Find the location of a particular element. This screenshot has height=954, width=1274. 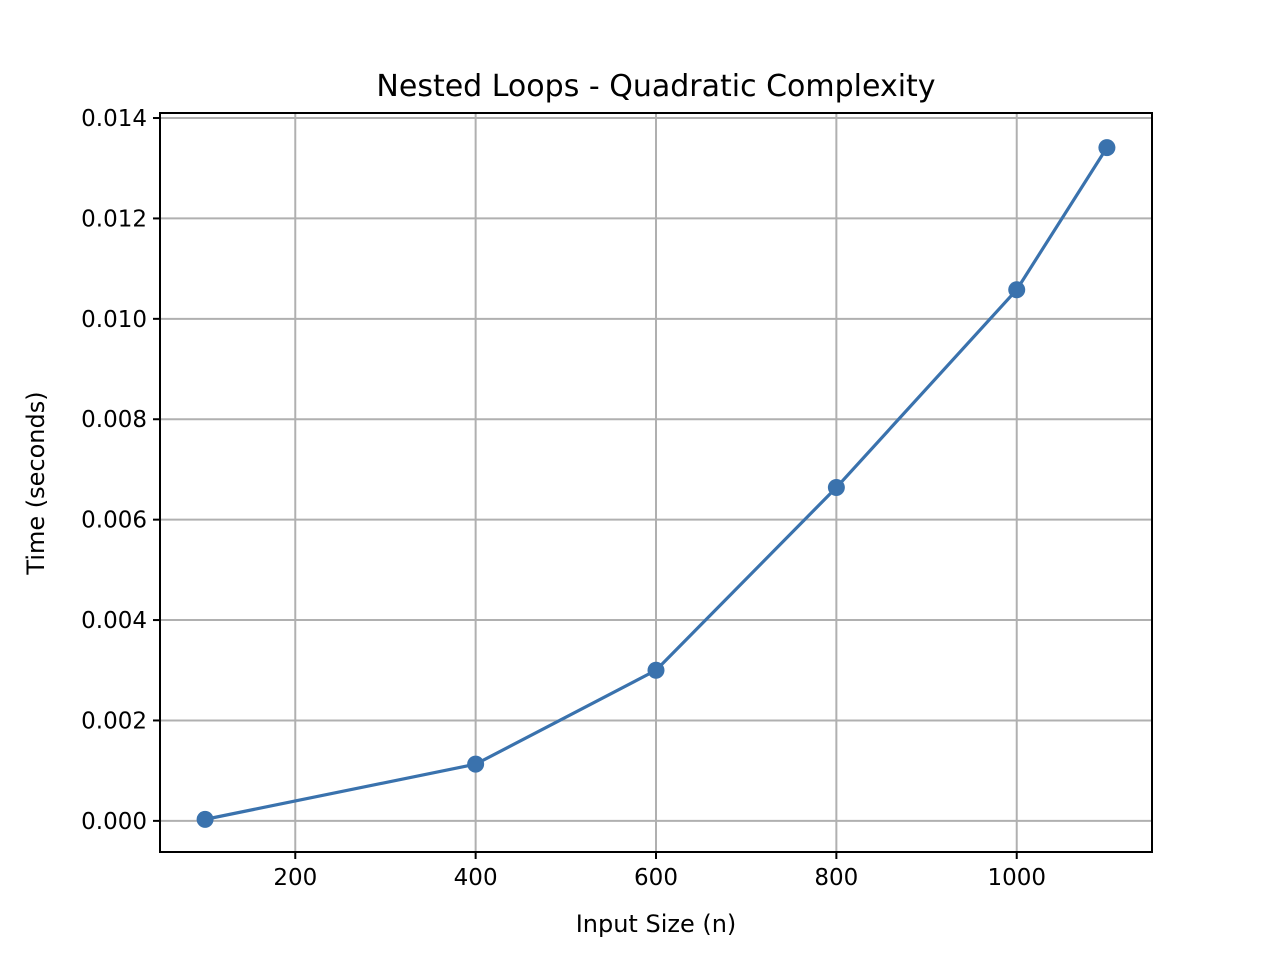

x-tick-label: 800 is located at coordinates (836, 878).